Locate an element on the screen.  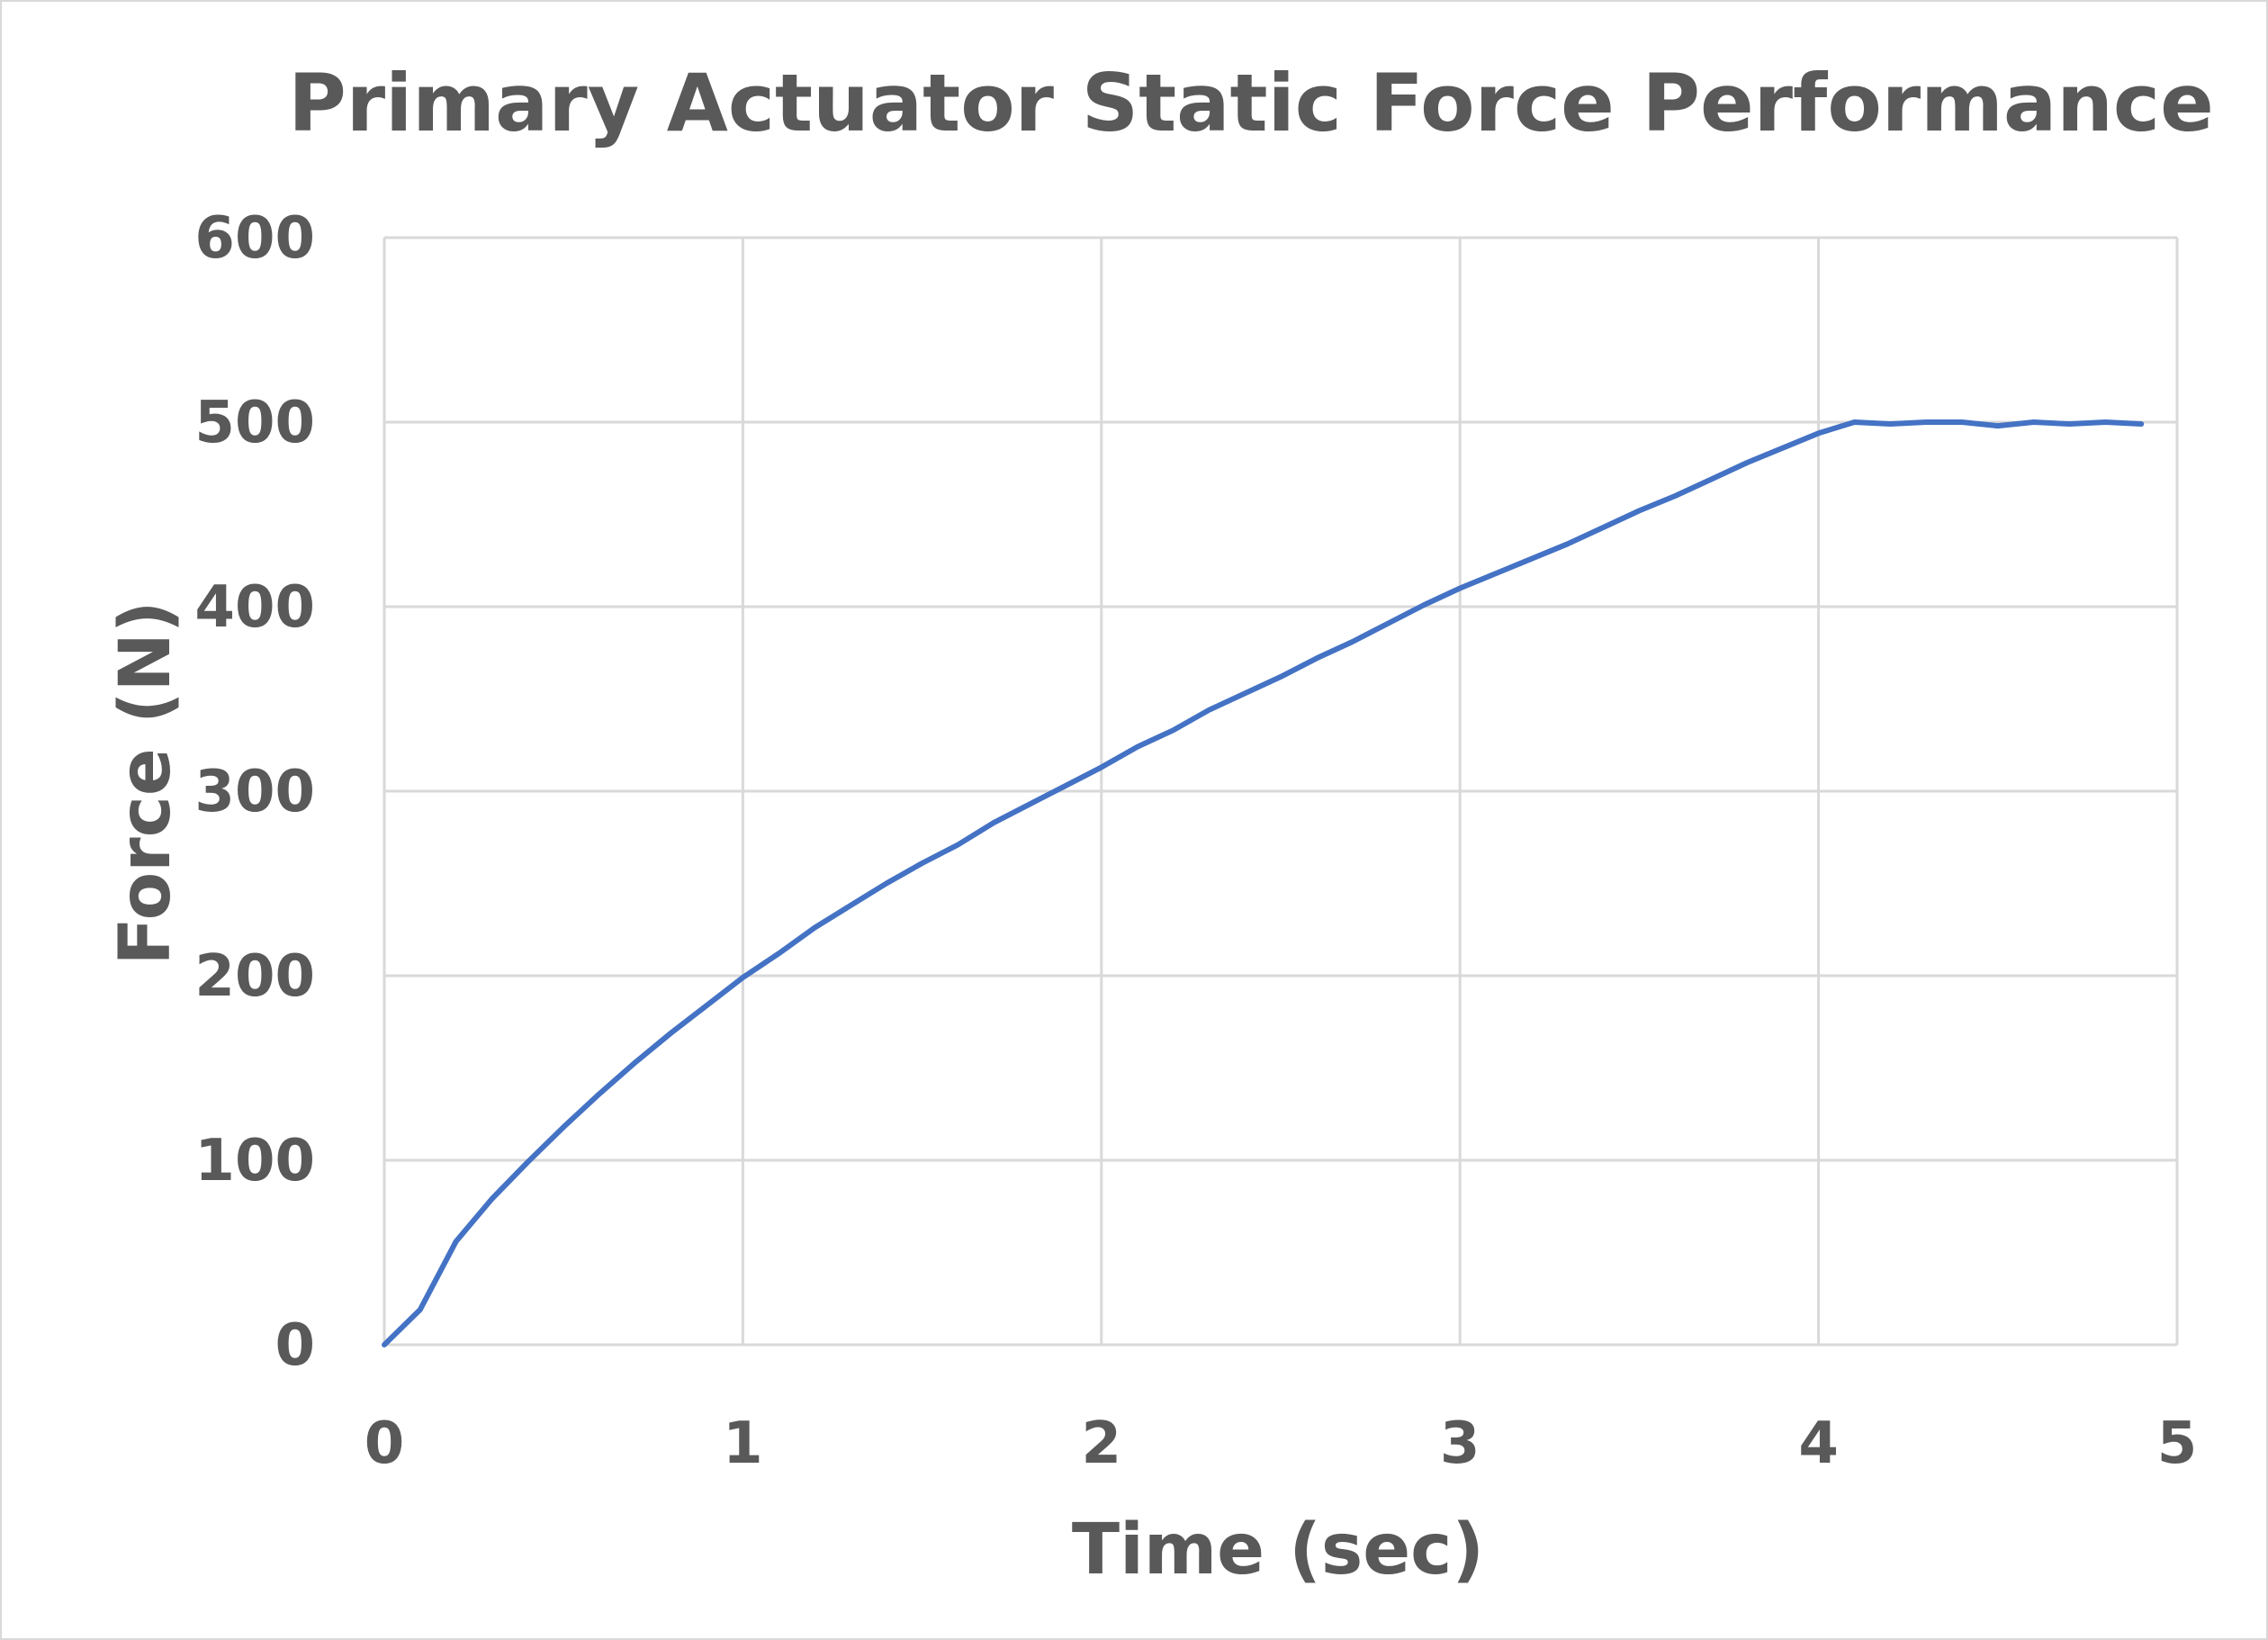
y-tick-label: 500 is located at coordinates (254, 423).